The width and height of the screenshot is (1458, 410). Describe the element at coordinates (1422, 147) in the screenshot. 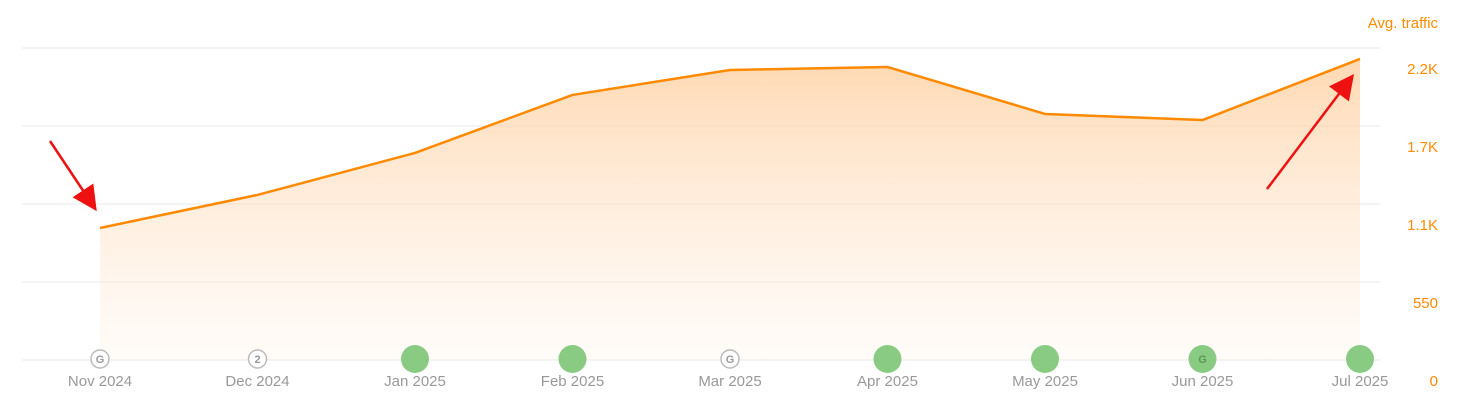

I see `y-tick-label: 1.7K` at that location.